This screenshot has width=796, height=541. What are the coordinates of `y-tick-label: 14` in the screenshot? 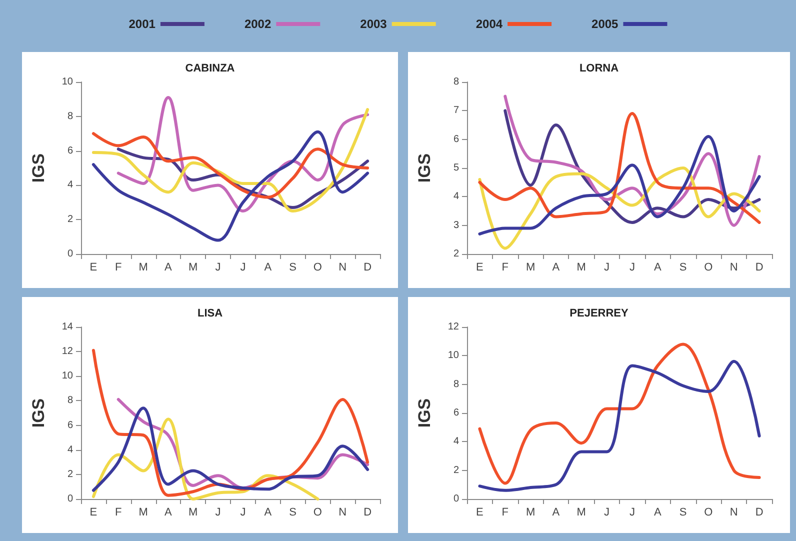 It's located at (68, 327).